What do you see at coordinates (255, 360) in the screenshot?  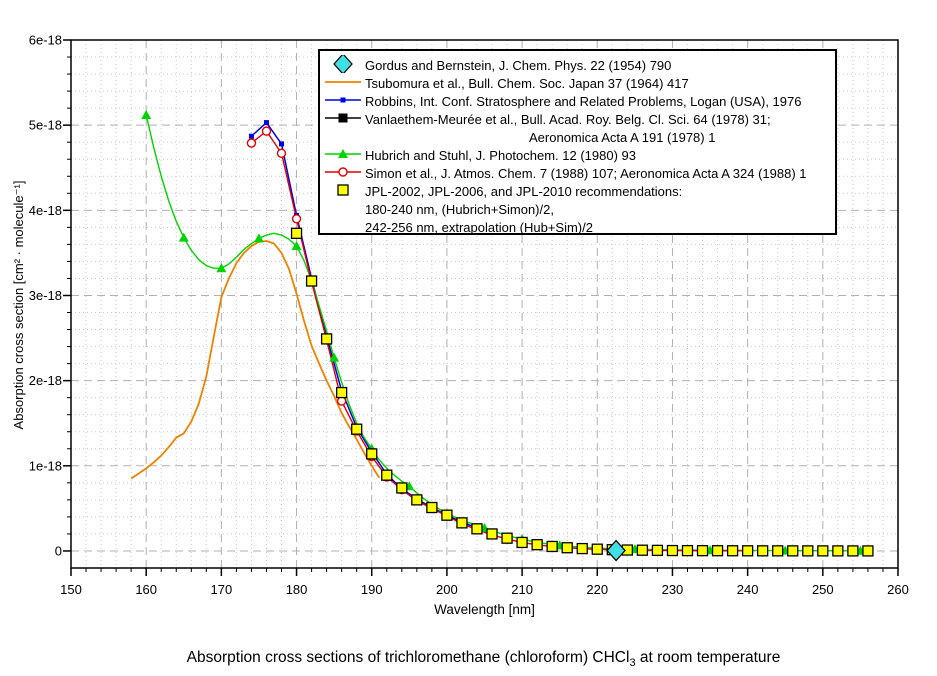 I see `series-line-tsubomura` at bounding box center [255, 360].